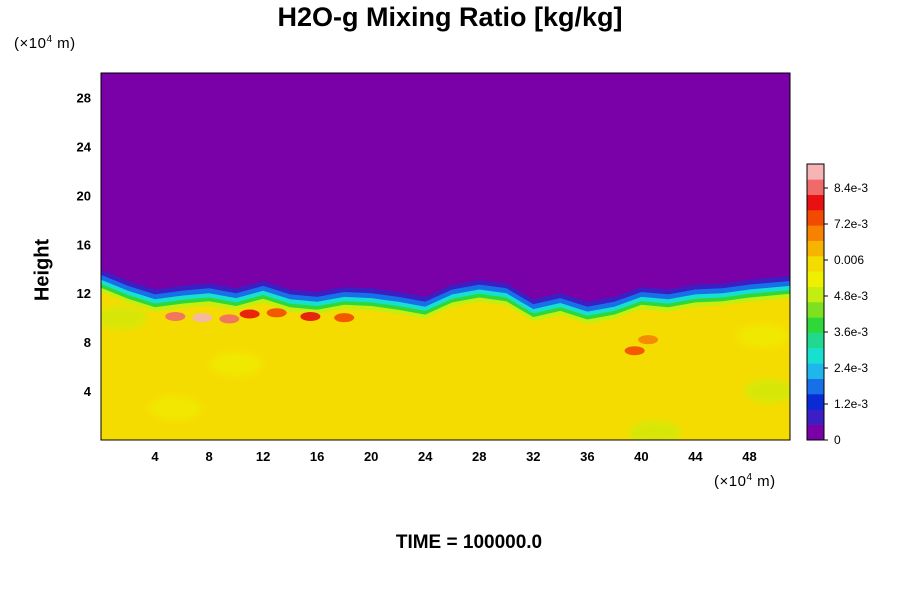 Image resolution: width=900 pixels, height=600 pixels. I want to click on colorbar-frame, so click(815, 302).